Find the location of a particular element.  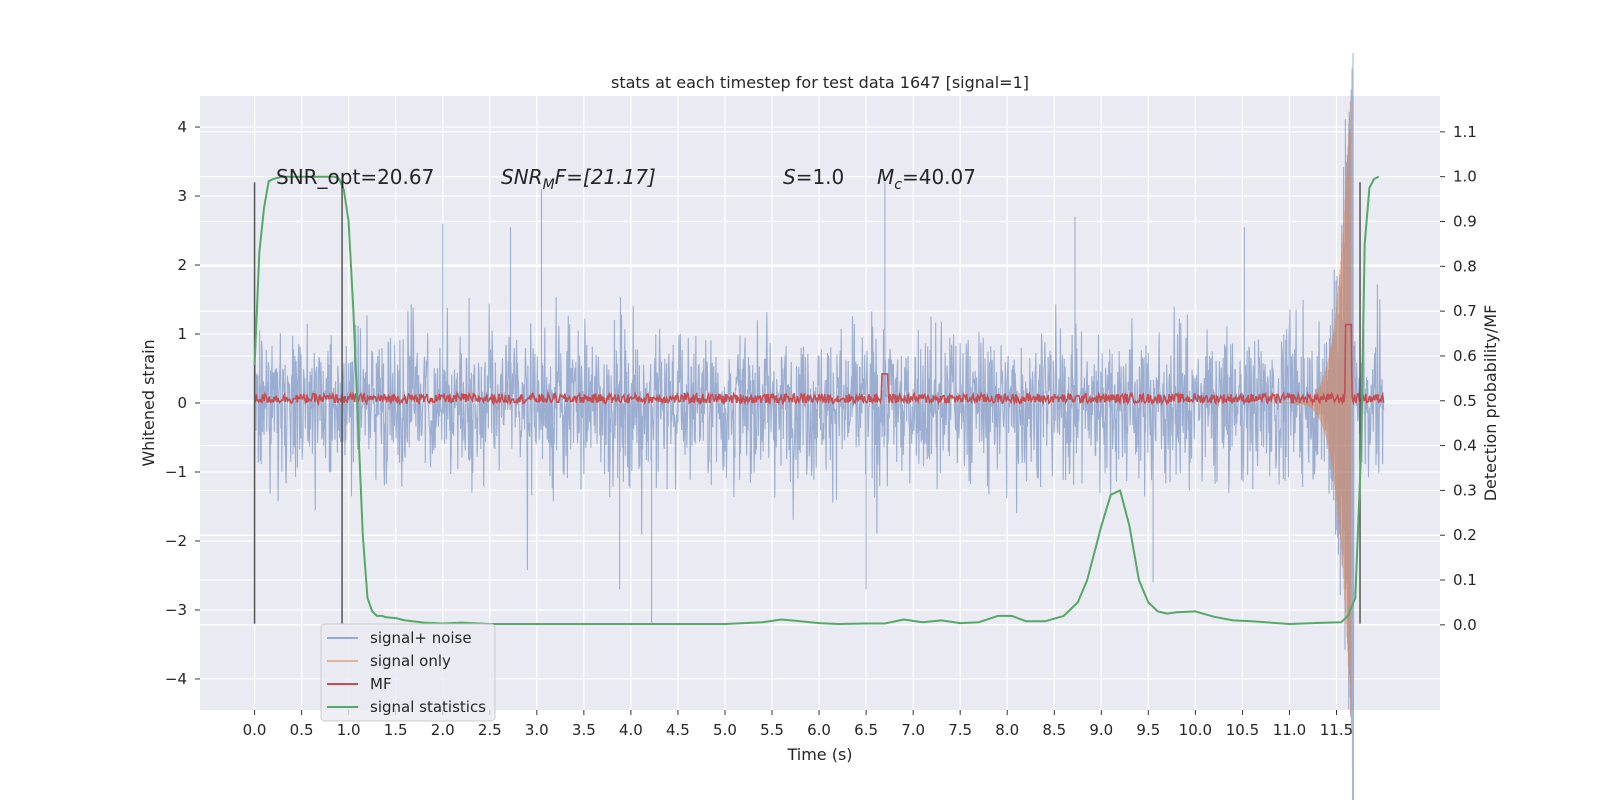

annotation-mc-name: M is located at coordinates (885, 177).